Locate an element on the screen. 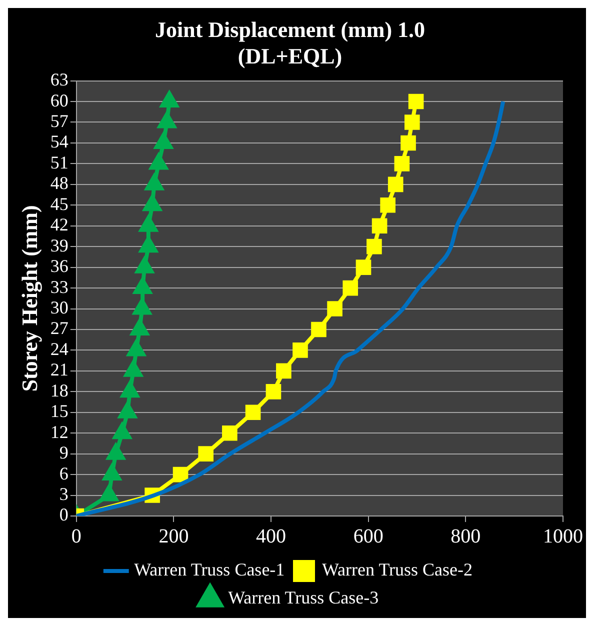 The height and width of the screenshot is (626, 594). y-axis-title: Storey Height (mm) is located at coordinates (29, 298).